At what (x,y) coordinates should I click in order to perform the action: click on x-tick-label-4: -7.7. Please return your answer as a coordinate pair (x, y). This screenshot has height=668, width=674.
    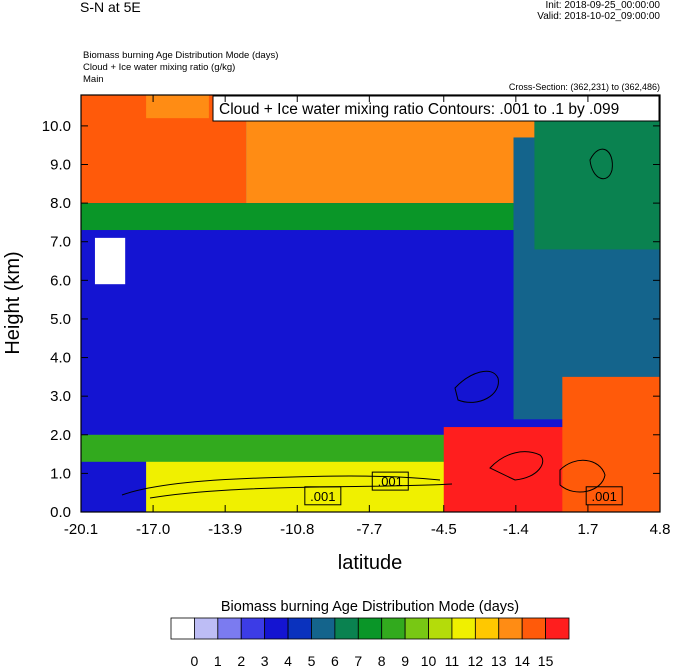
    Looking at the image, I should click on (369, 529).